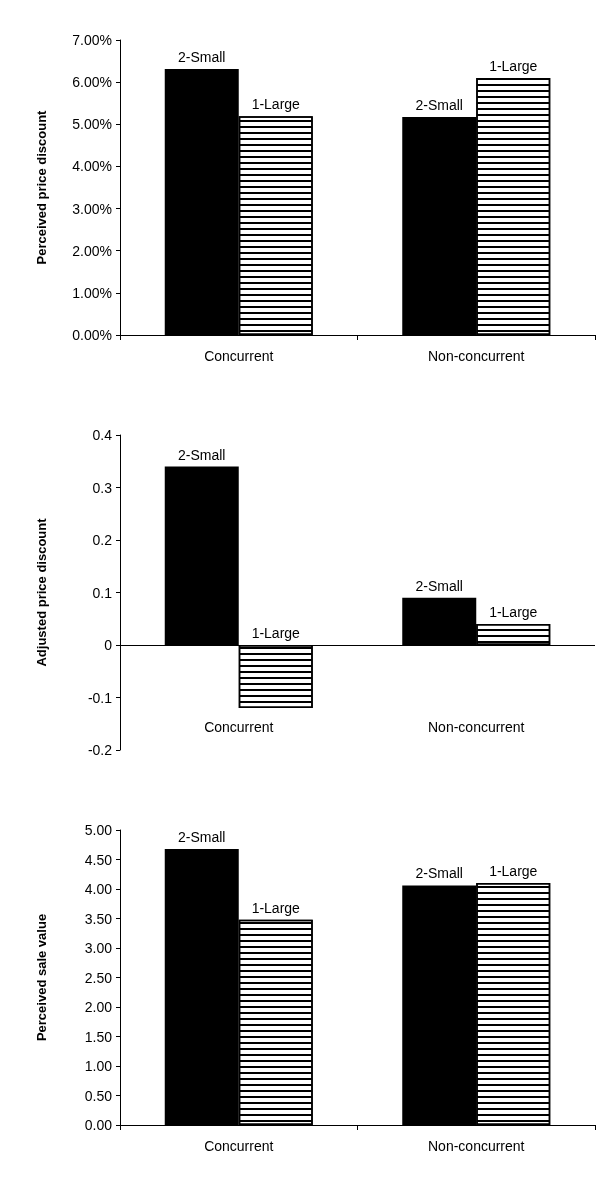 This screenshot has height=1186, width=615. Describe the element at coordinates (100, 697) in the screenshot. I see `y-tick-label: -0.1` at that location.